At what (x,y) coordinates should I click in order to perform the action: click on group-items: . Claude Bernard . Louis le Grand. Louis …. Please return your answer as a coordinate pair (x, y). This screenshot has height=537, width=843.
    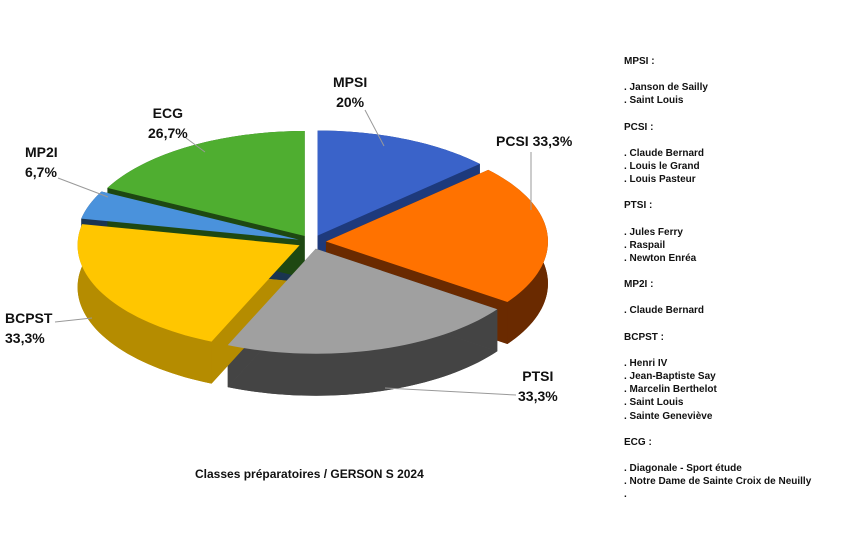
    Looking at the image, I should click on (717, 167).